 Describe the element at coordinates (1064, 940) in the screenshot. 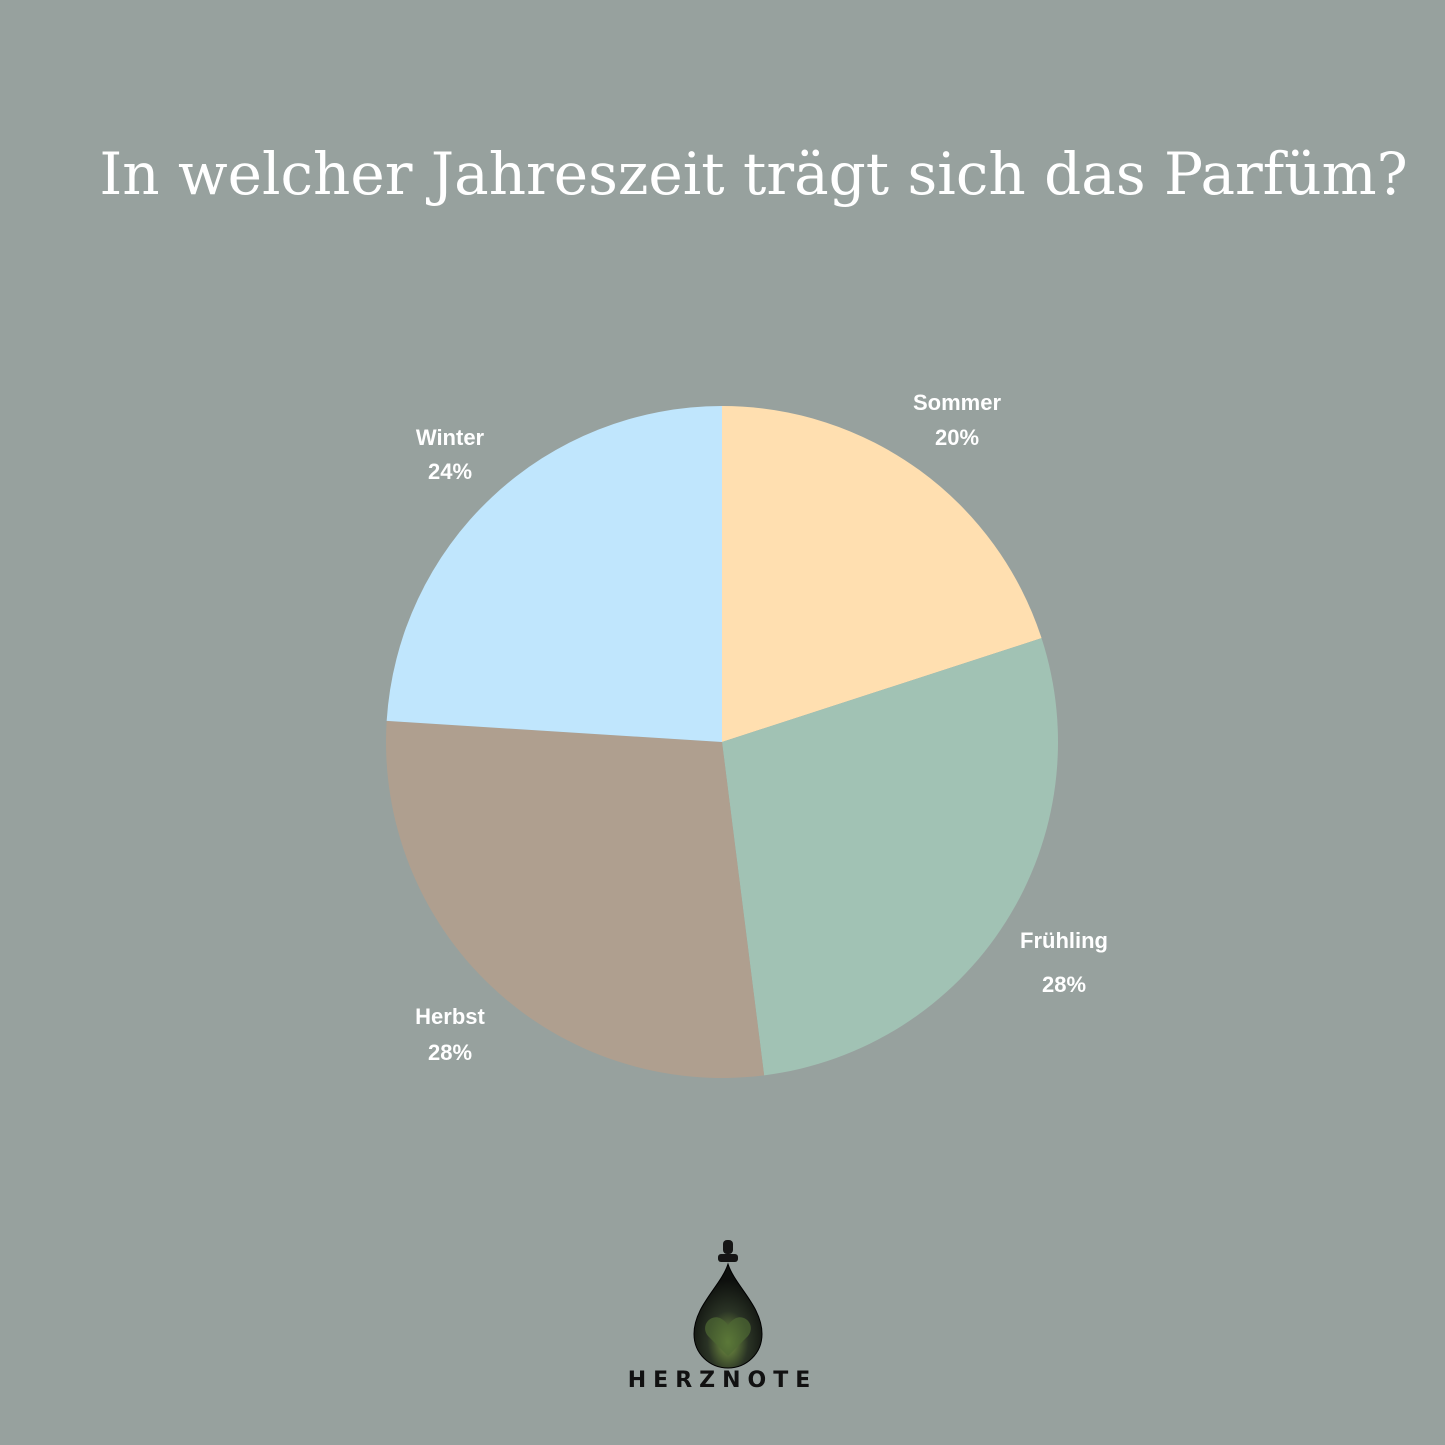

I see `slice-label: Frühling` at that location.